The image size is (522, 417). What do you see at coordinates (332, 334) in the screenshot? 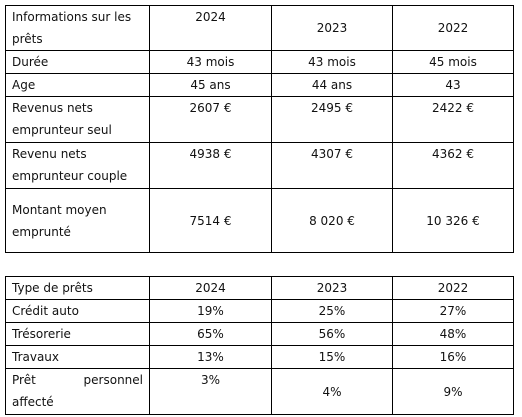
I see `cell-2023: 56%` at bounding box center [332, 334].